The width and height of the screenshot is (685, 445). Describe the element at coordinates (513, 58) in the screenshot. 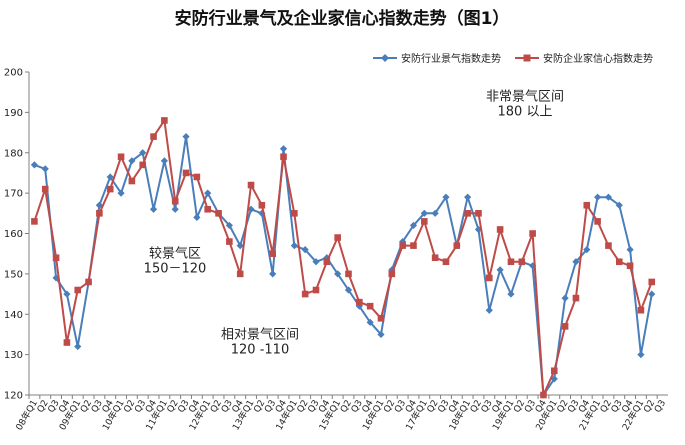

I see `legend: 安防行业景气指数走势 安防企业家信心指数走势` at that location.